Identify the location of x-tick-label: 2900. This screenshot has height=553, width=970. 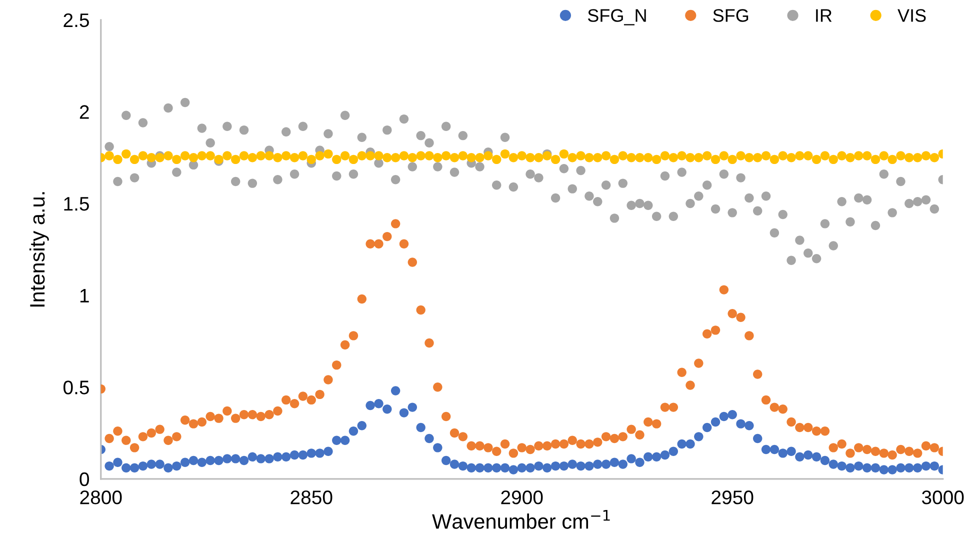
(522, 497).